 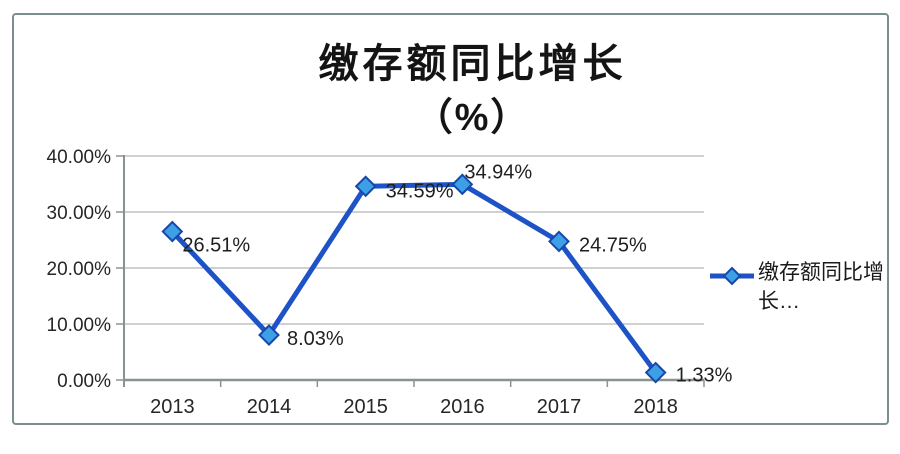 What do you see at coordinates (655, 407) in the screenshot?
I see `x-tick-label: 2018` at bounding box center [655, 407].